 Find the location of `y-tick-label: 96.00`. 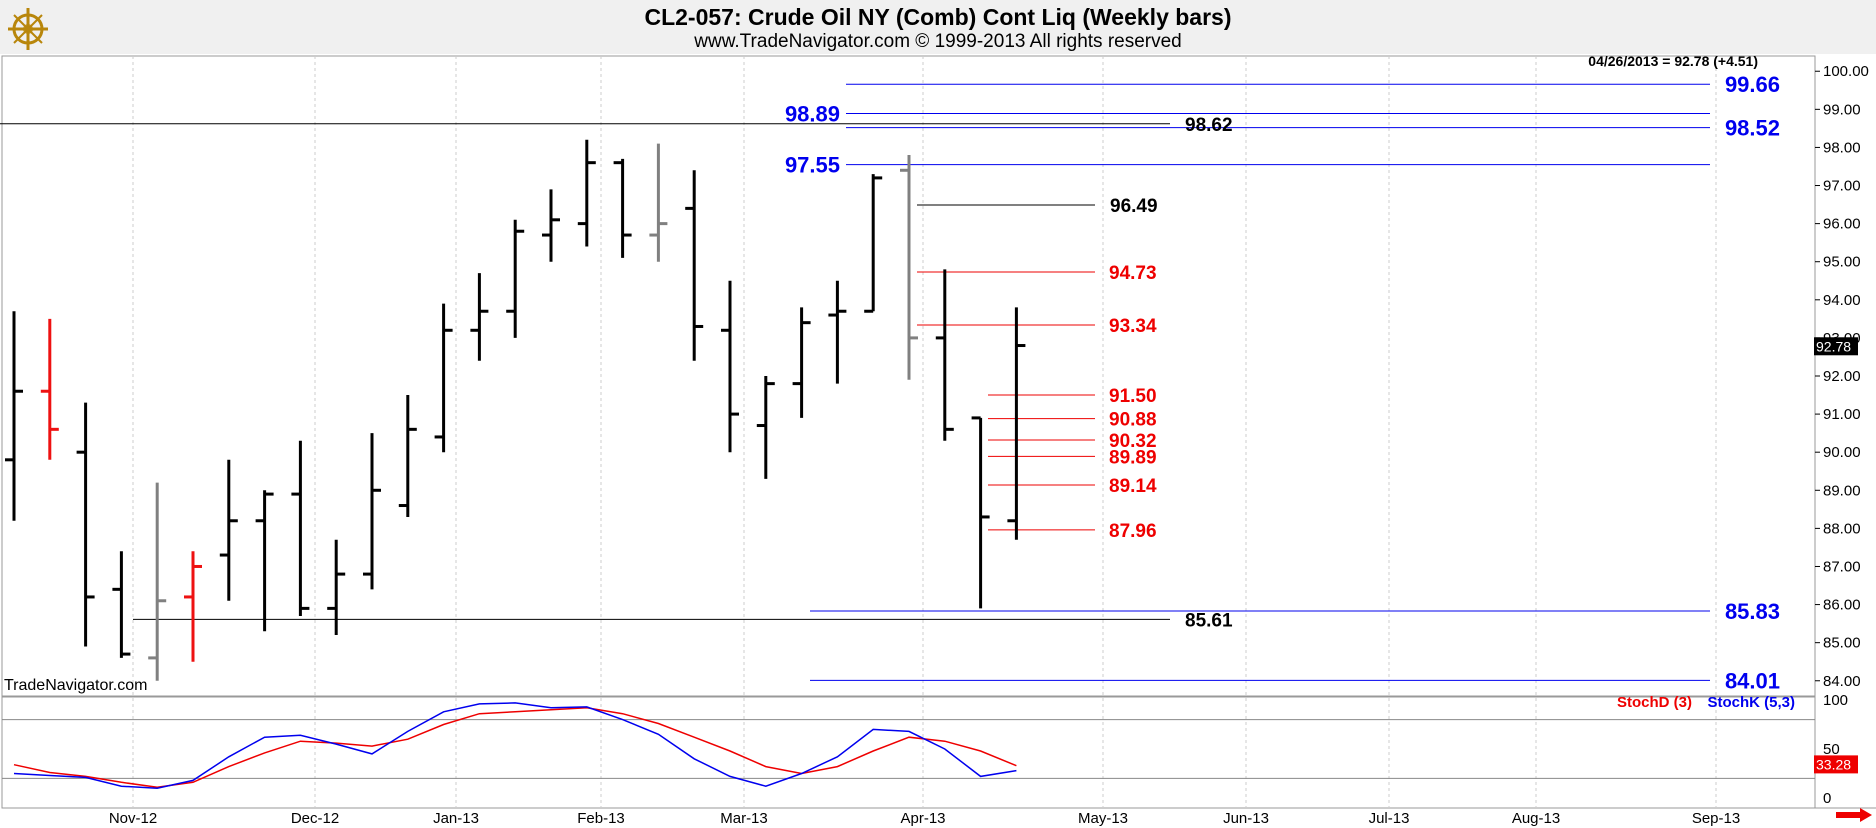

y-tick-label: 96.00 is located at coordinates (1842, 224).